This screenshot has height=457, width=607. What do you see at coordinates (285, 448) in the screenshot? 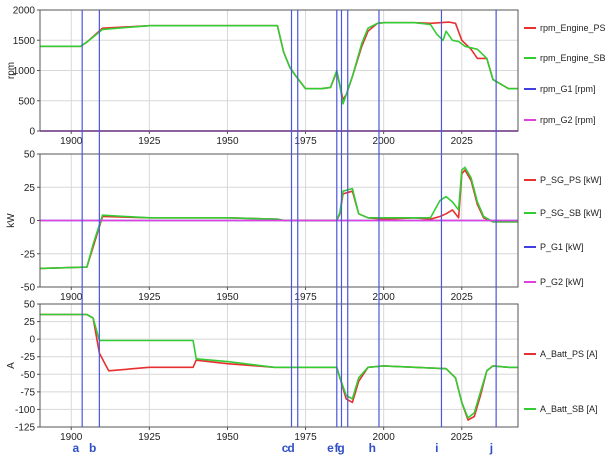
I see `marker-label-c: c` at bounding box center [285, 448].